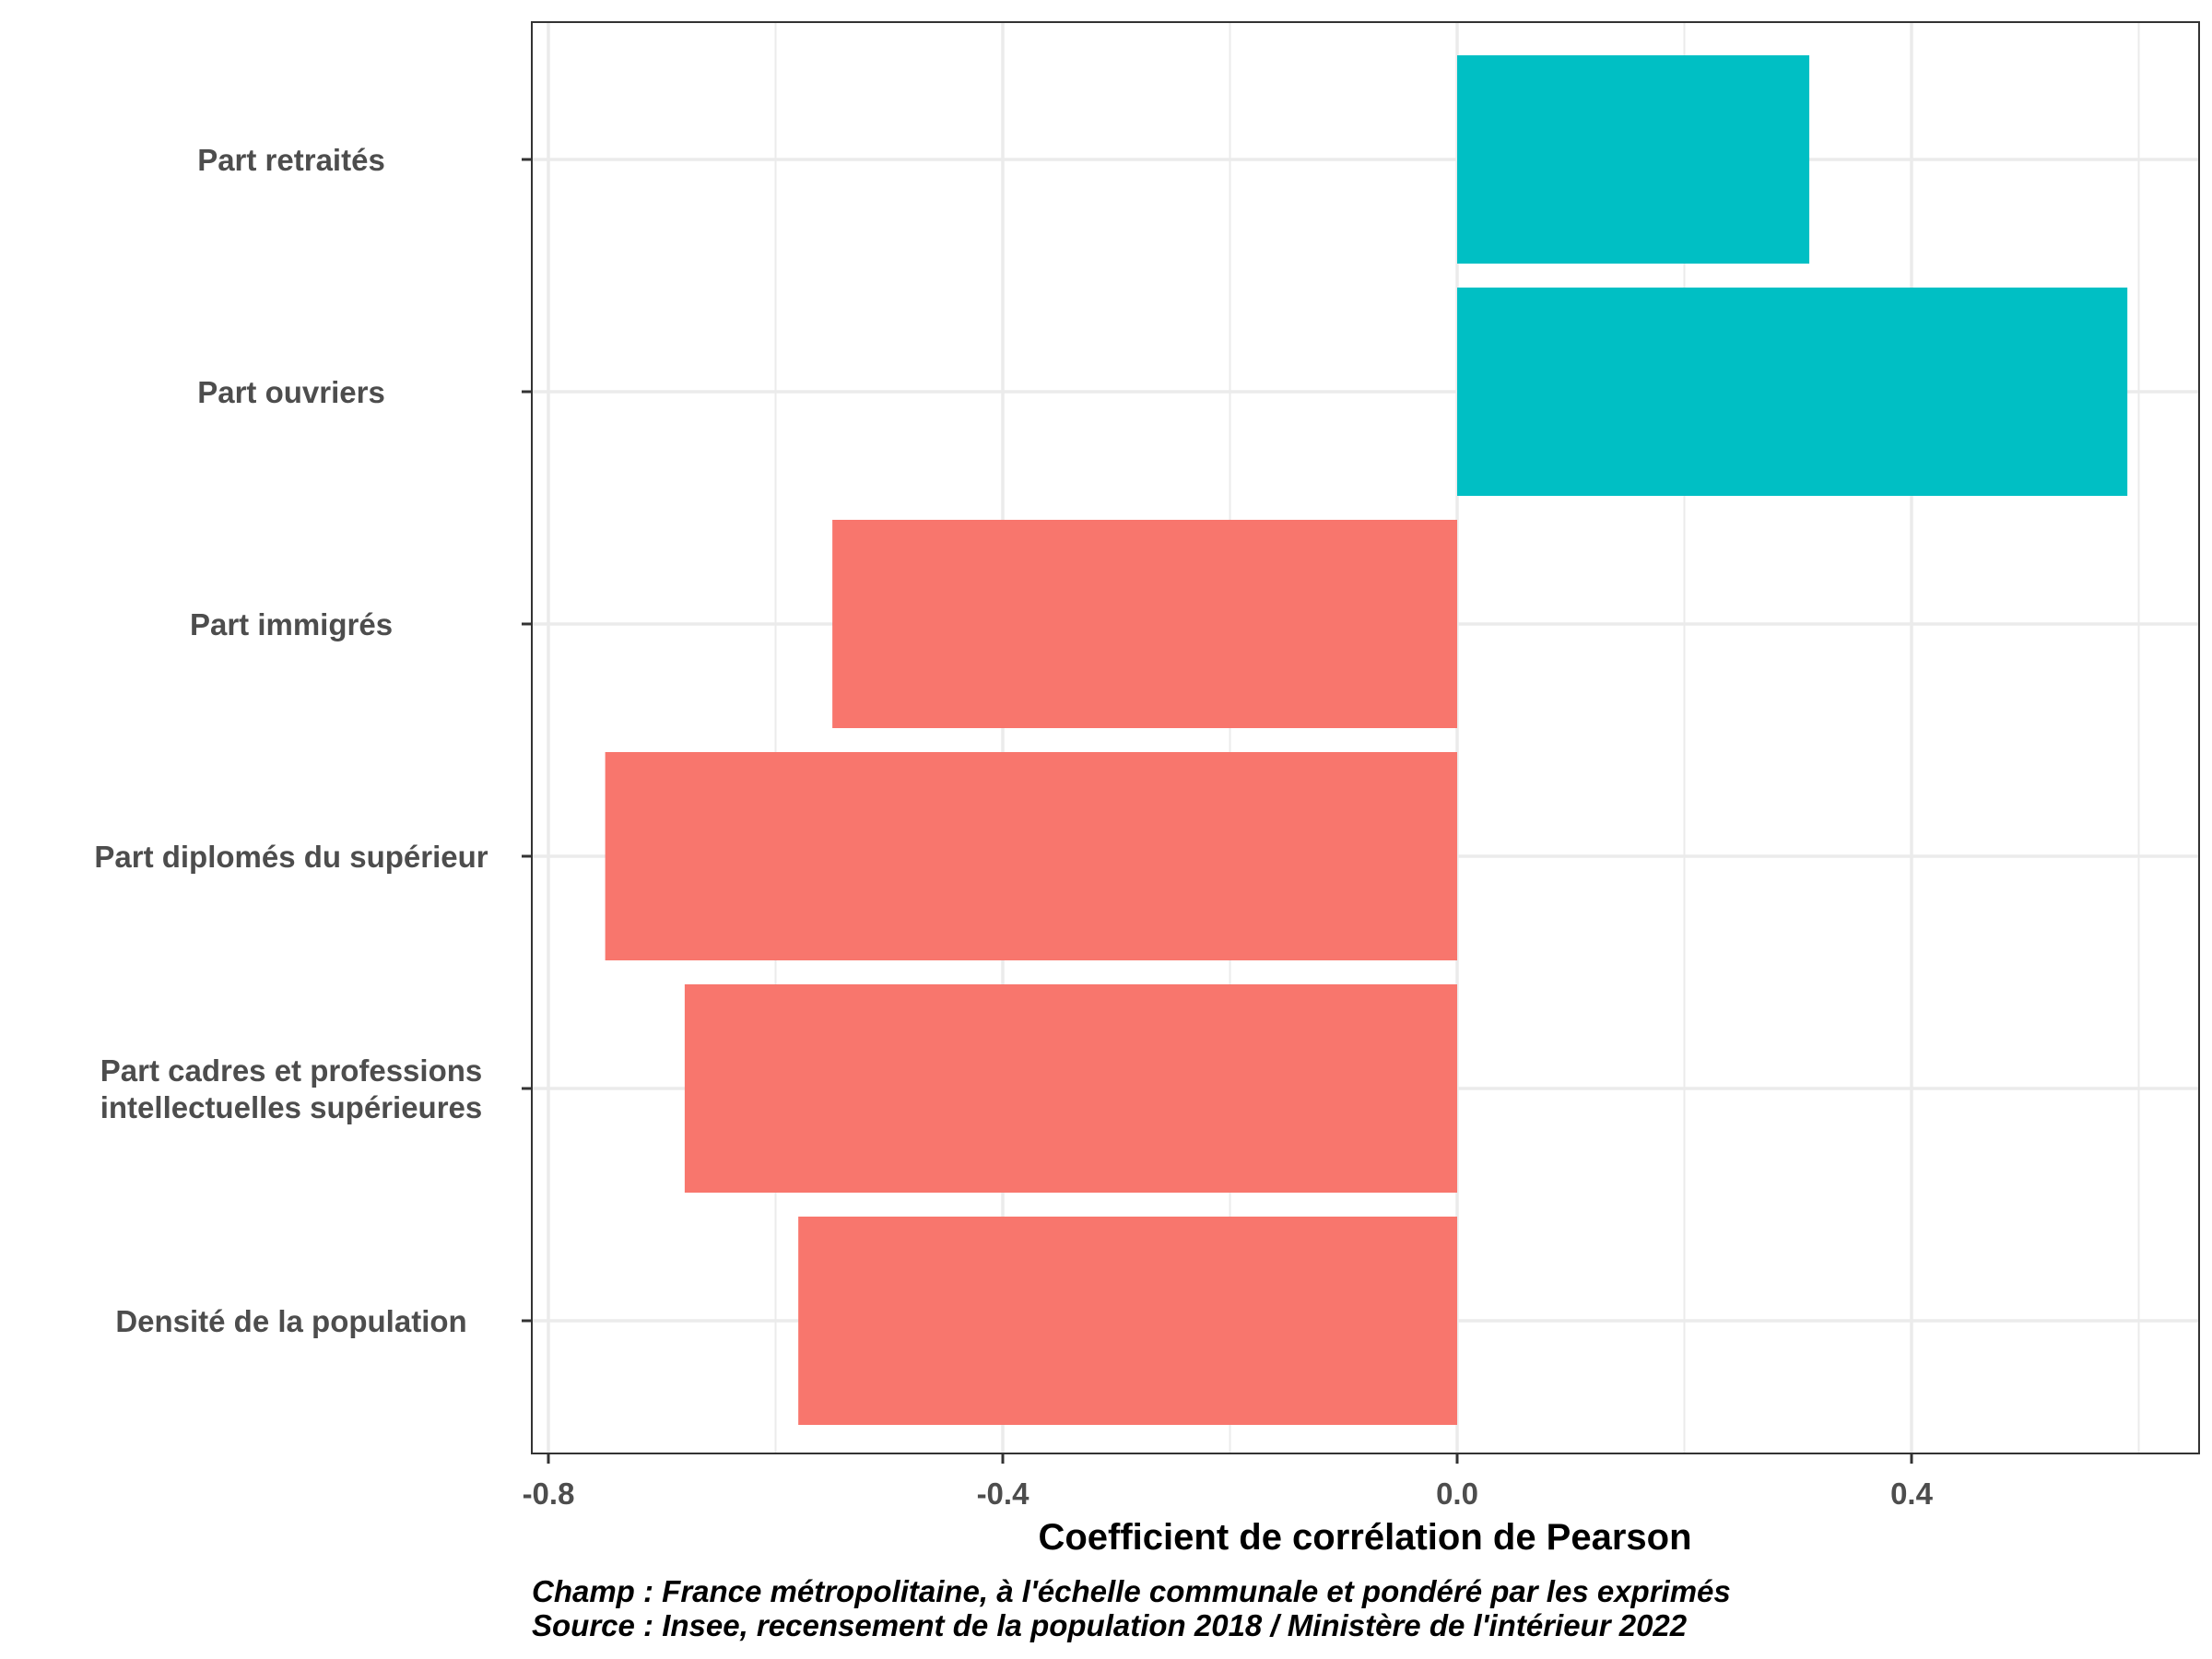  Describe the element at coordinates (291, 624) in the screenshot. I see `y-tick-label: Part immigrés` at that location.